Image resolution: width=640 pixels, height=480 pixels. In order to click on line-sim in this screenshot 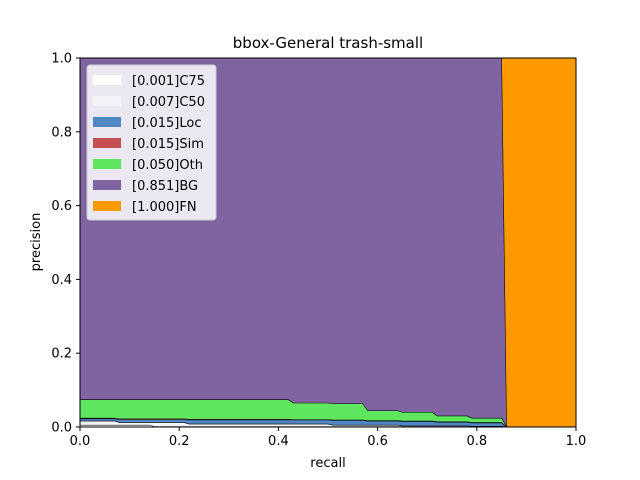, I will do `click(328, 422)`.